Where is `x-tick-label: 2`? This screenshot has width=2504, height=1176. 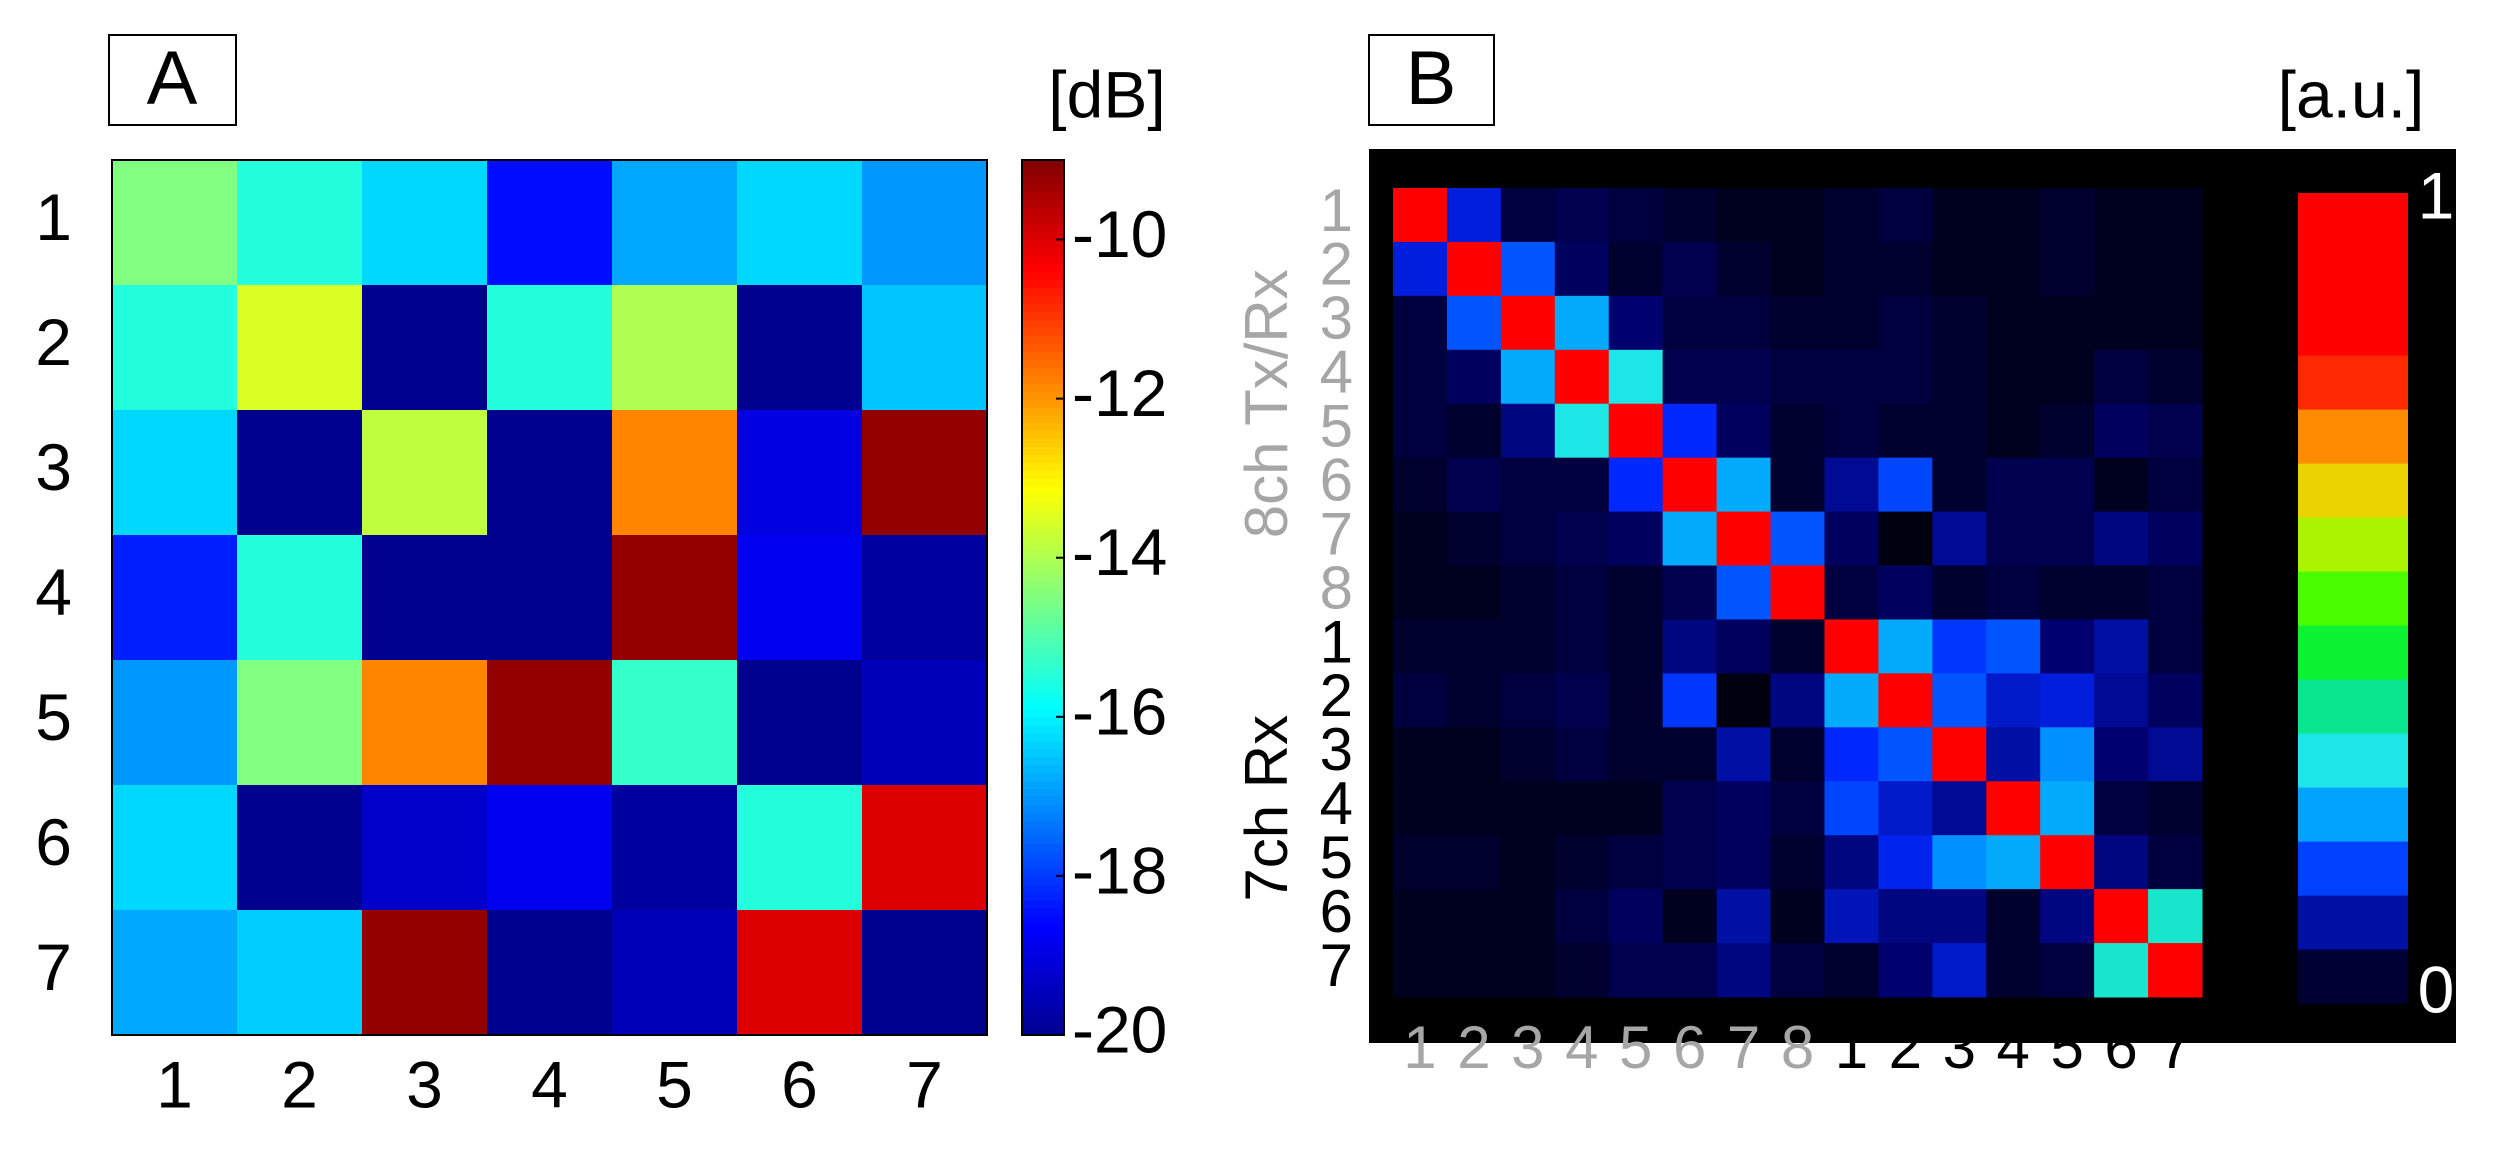 x-tick-label: 2 is located at coordinates (1473, 1047).